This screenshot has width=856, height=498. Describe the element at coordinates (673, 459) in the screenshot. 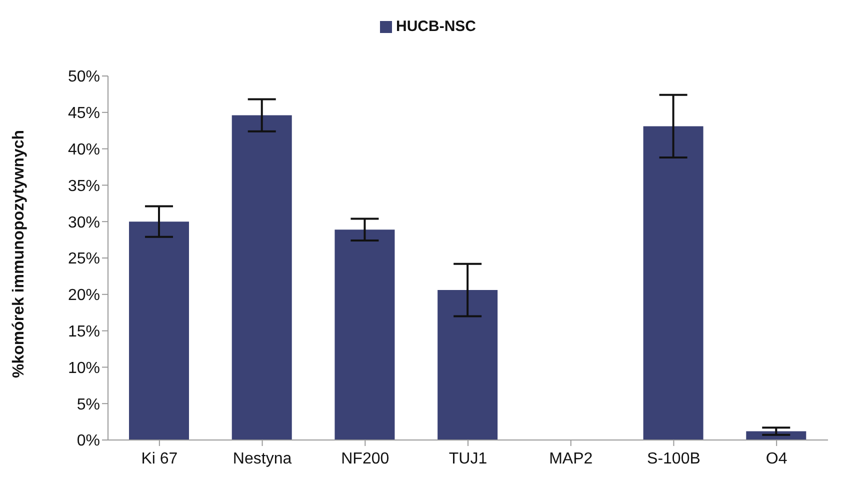

I see `x-tick-label: S-100B` at that location.